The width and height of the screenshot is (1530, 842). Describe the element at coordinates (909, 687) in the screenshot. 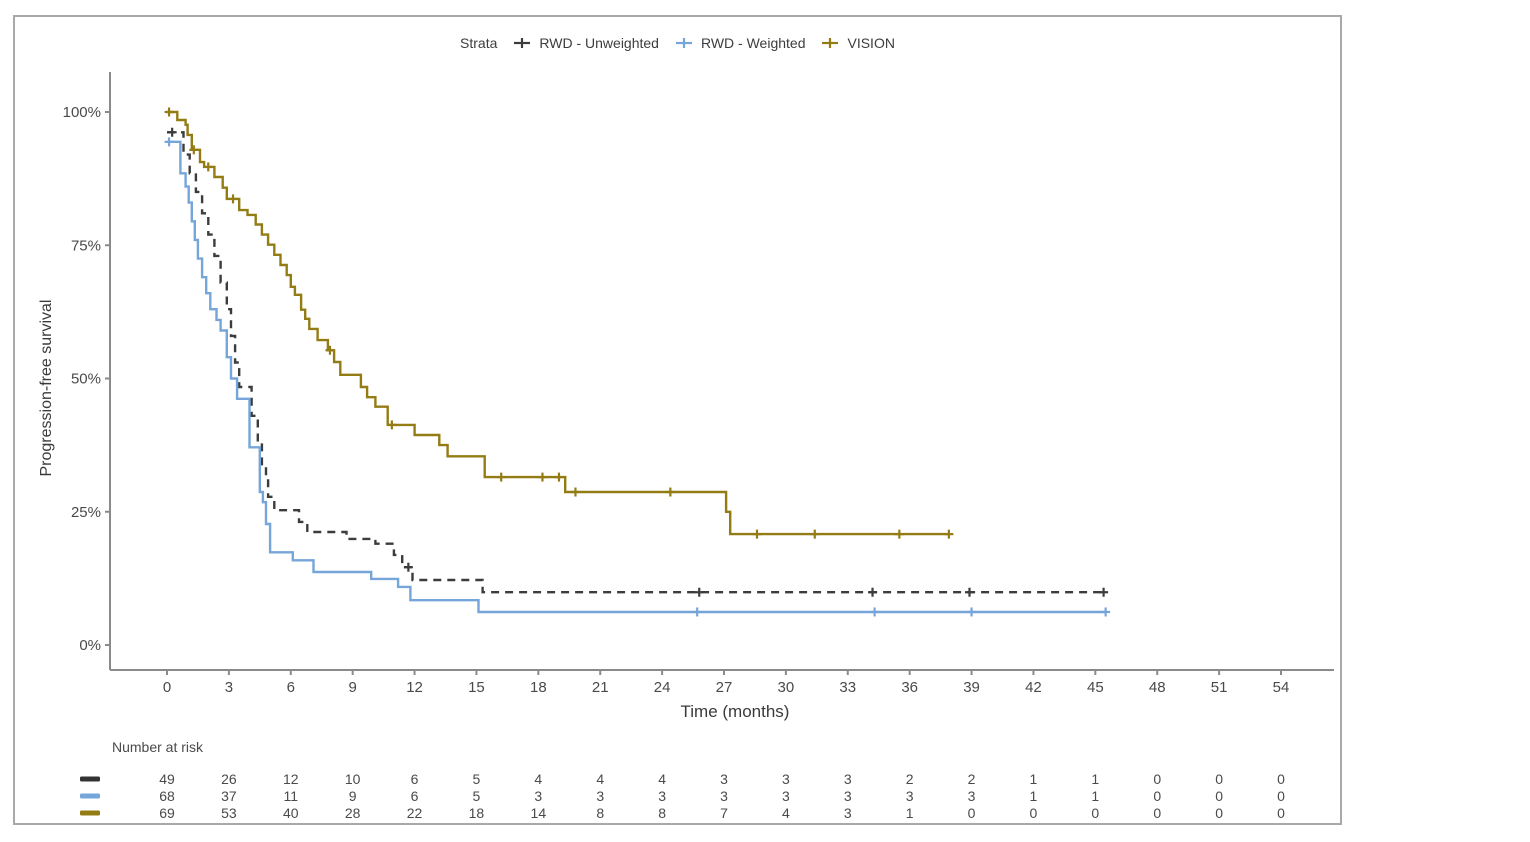

I see `x-tick-label: 36` at that location.